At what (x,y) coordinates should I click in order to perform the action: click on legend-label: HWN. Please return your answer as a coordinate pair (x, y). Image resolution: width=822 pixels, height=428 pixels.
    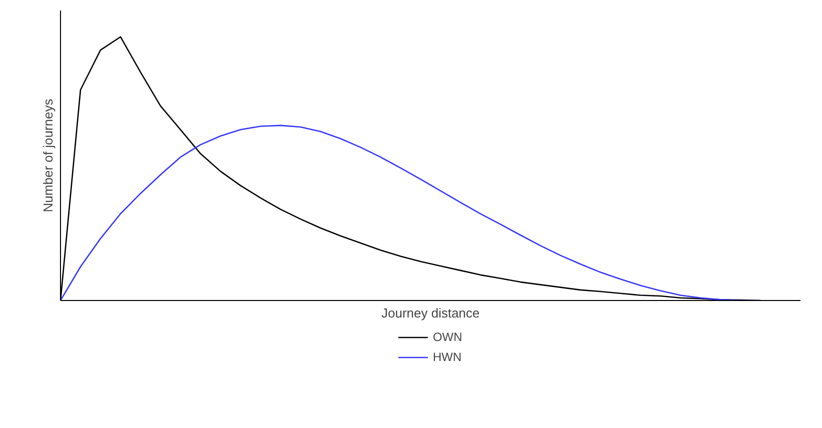
    Looking at the image, I should click on (447, 357).